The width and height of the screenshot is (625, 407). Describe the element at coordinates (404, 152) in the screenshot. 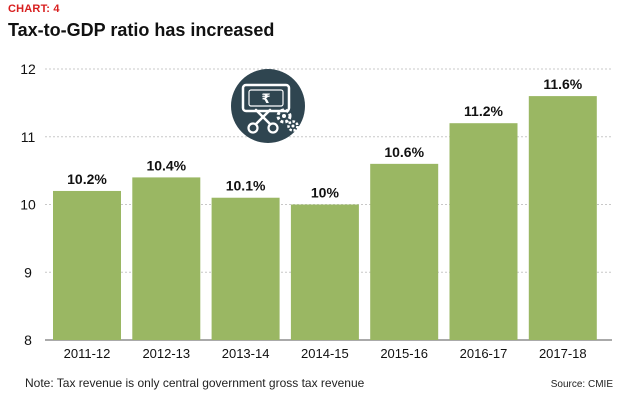

I see `data-label: 10.6%` at that location.